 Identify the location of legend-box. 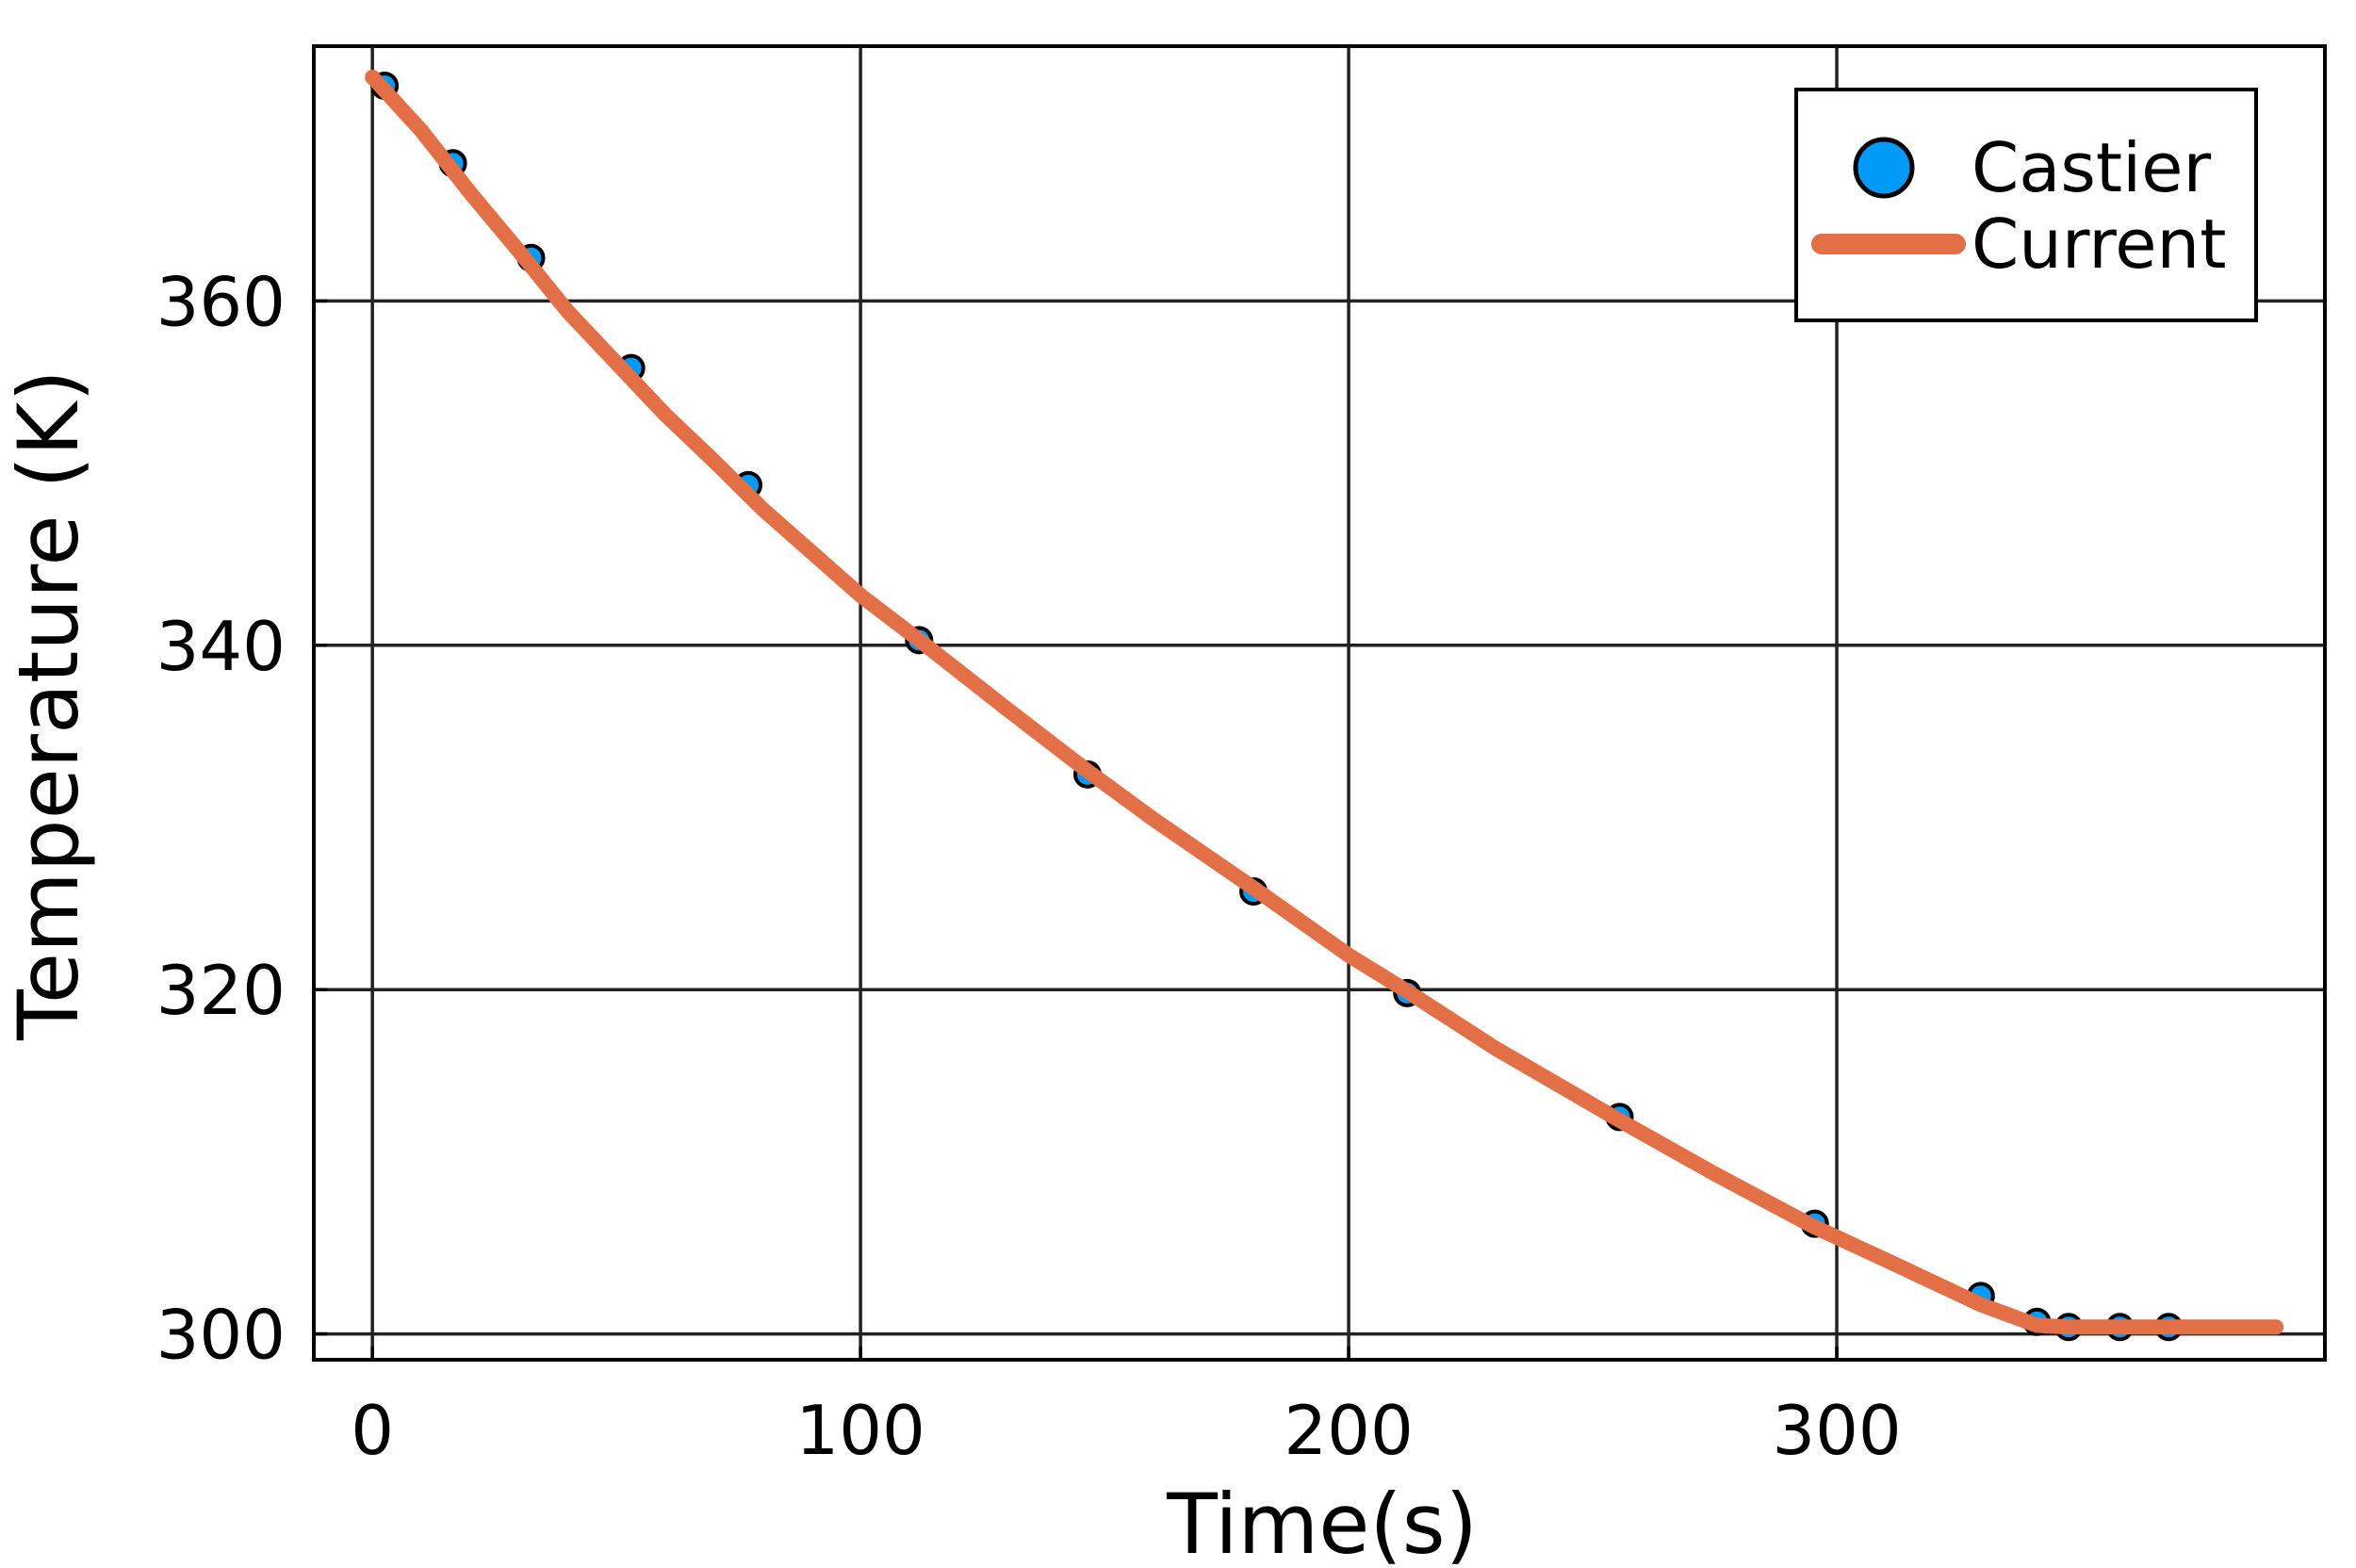
(2026, 205).